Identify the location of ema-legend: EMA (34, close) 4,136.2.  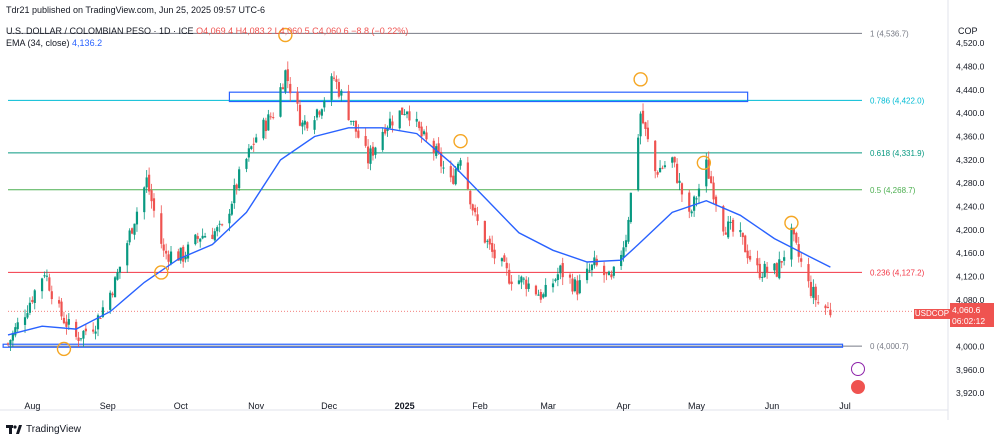
(54, 43).